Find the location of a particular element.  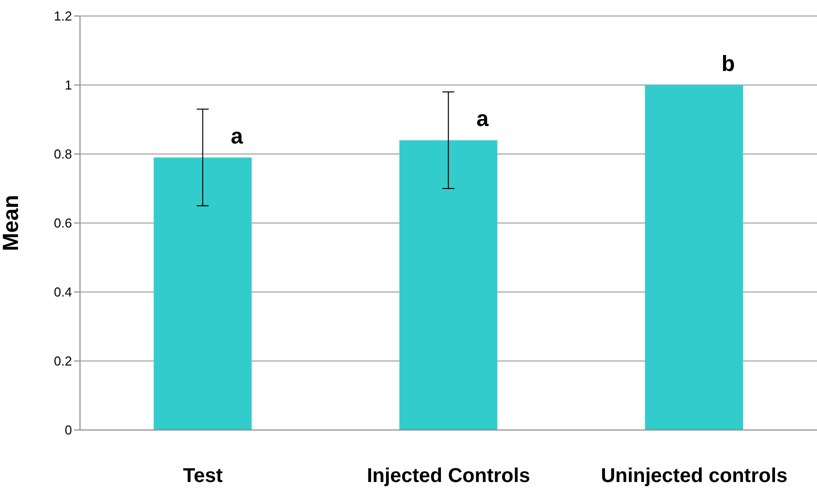

x-tick-label: Injected Controls is located at coordinates (448, 476).